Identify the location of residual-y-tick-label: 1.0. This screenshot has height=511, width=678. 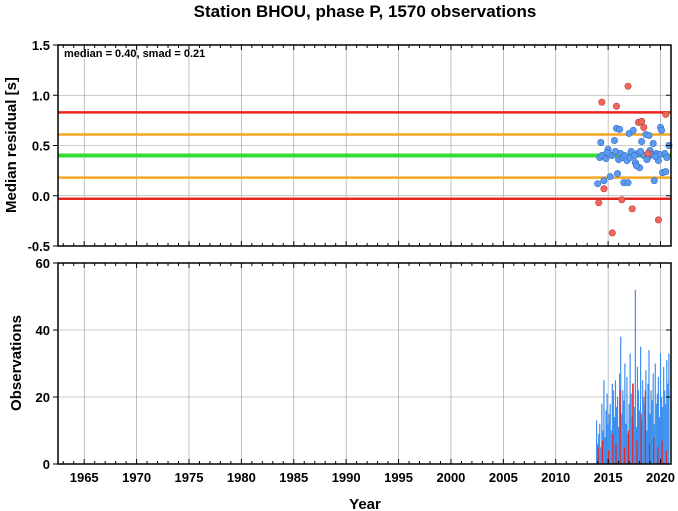
(41, 95).